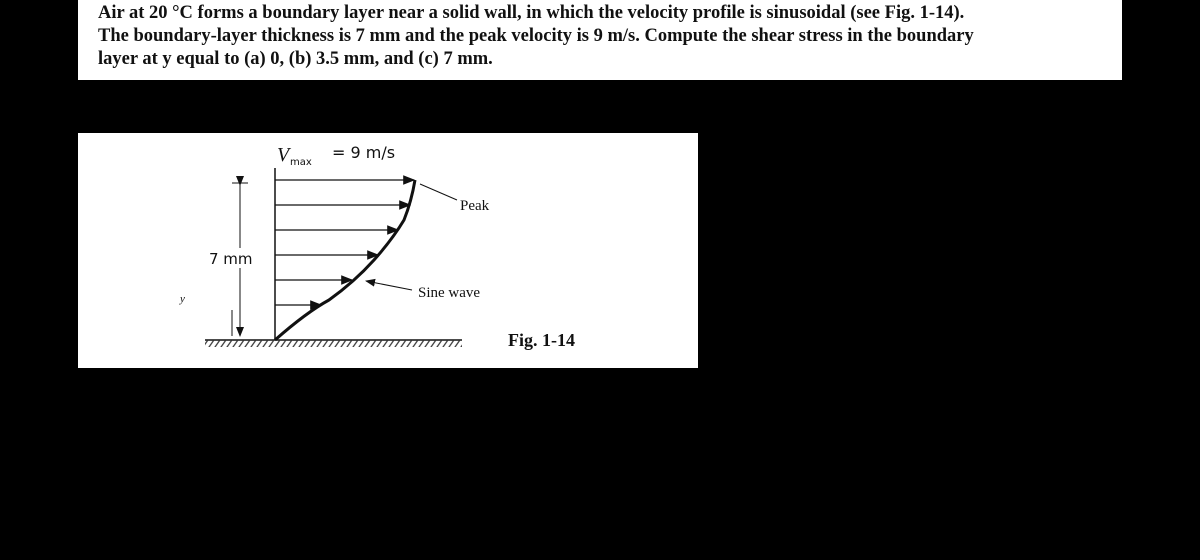 Image resolution: width=1200 pixels, height=560 pixels. What do you see at coordinates (363, 152) in the screenshot?
I see `vmax-value: = 9 m/s` at bounding box center [363, 152].